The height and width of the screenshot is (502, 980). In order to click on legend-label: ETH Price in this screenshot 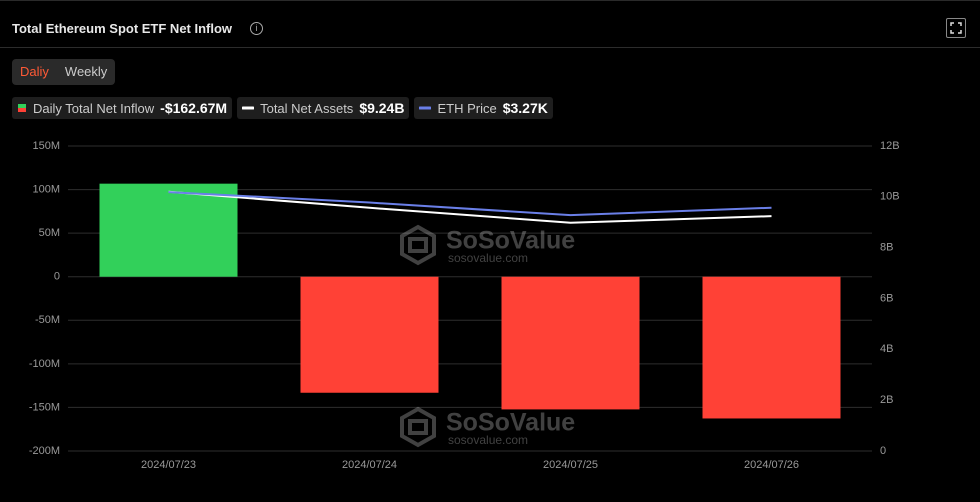, I will do `click(467, 108)`.